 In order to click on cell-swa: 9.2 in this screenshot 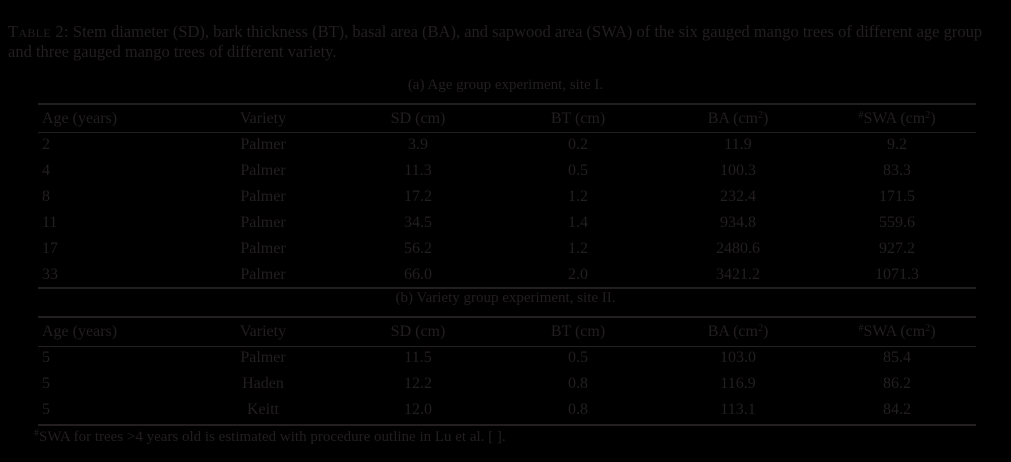, I will do `click(897, 144)`.